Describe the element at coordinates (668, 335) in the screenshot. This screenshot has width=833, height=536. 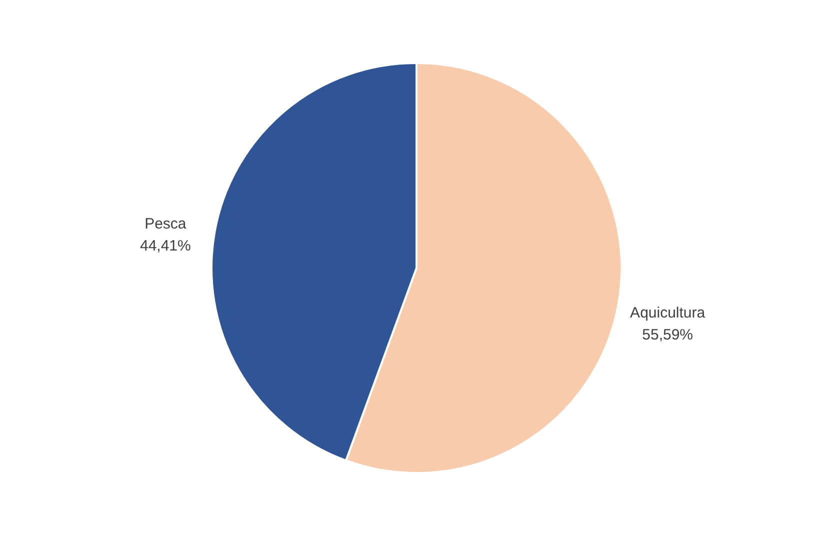
I see `data-label: 55,59%` at that location.